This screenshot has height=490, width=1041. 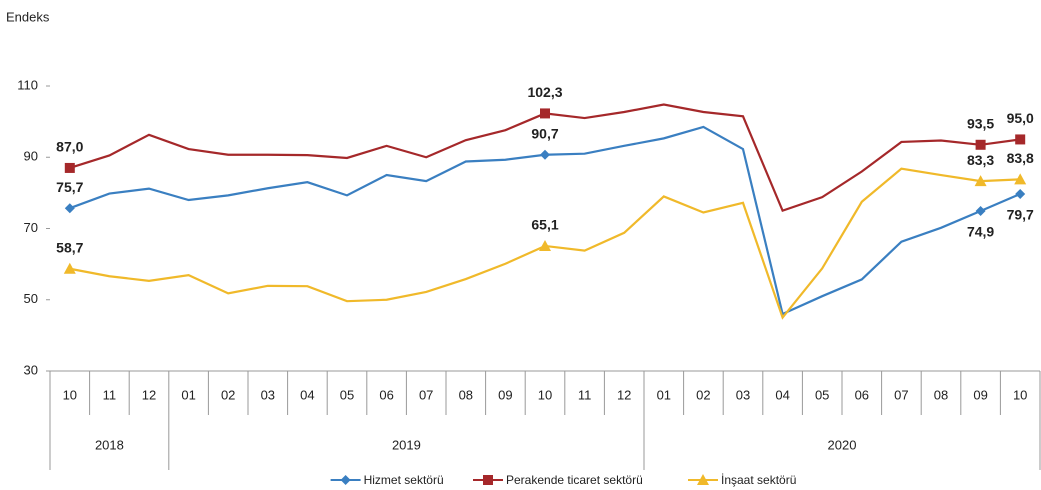 I want to click on data-label: 79,7, so click(x=1020, y=215).